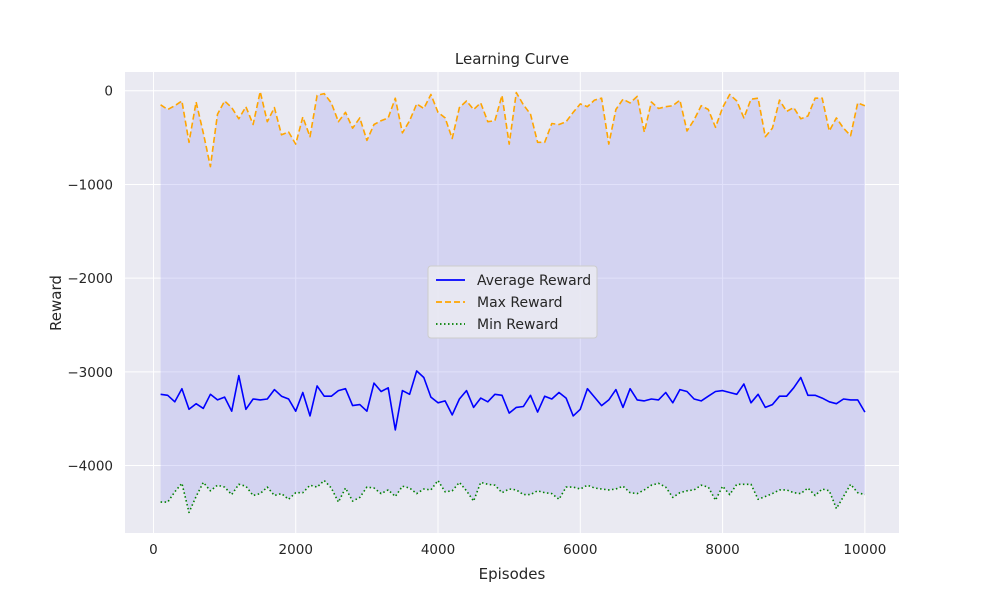  What do you see at coordinates (296, 550) in the screenshot?
I see `x-tick-label: 2000` at bounding box center [296, 550].